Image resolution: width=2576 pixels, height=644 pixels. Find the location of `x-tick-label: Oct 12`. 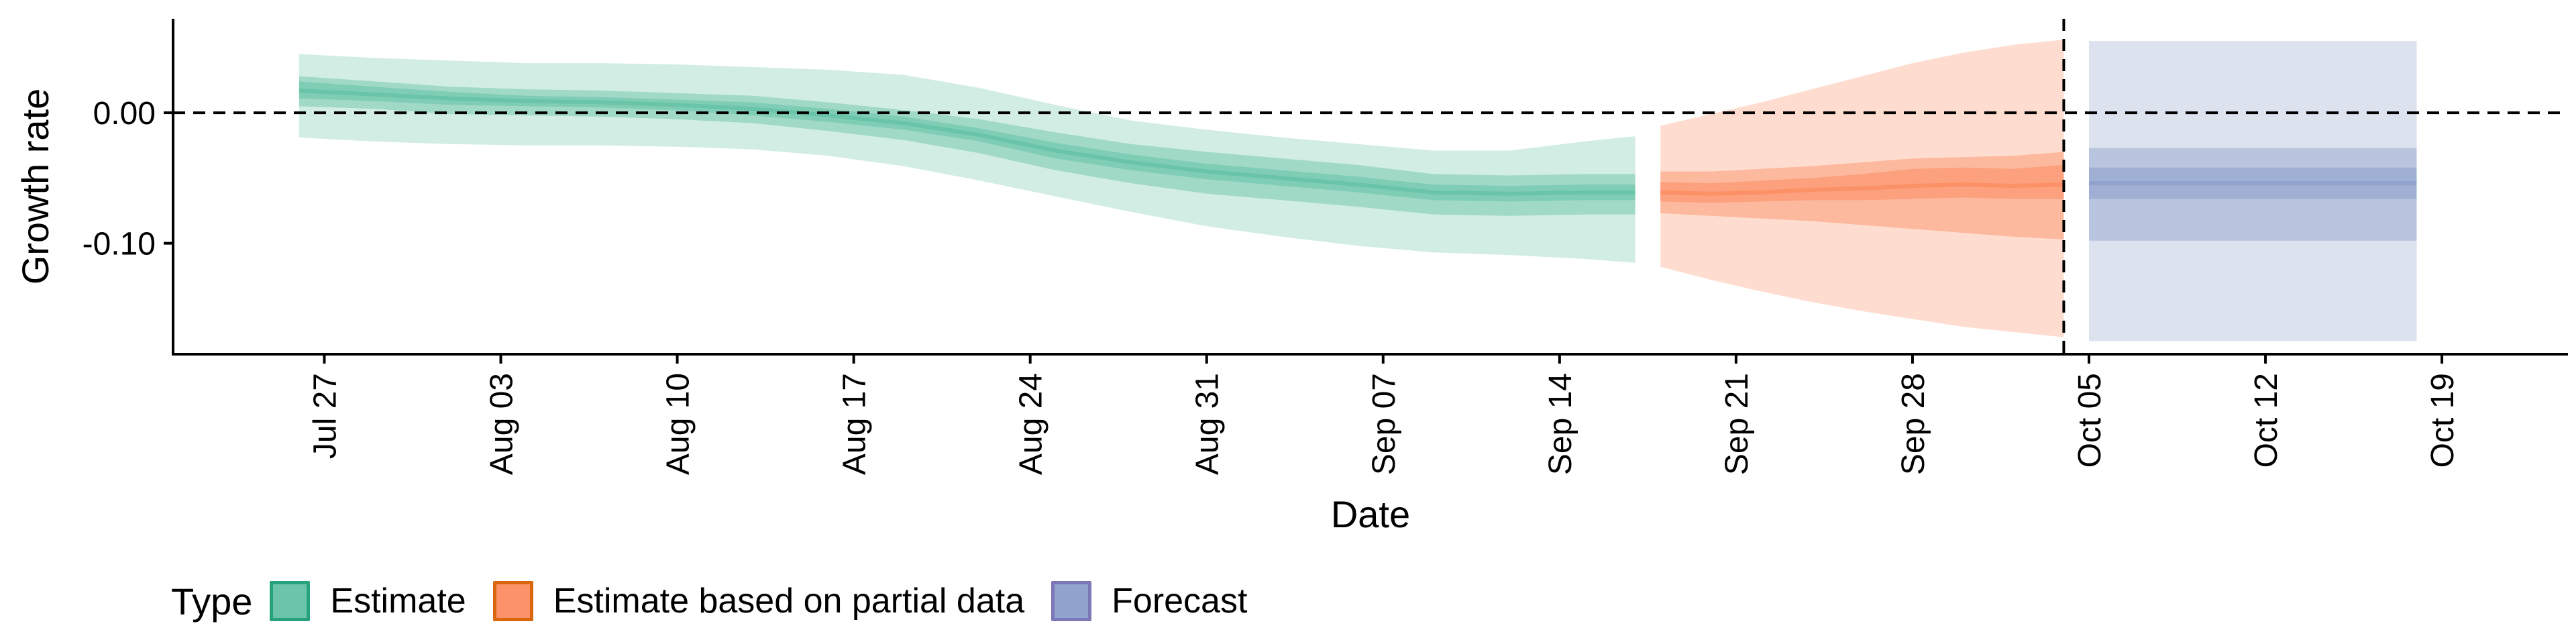

x-tick-label: Oct 12 is located at coordinates (2266, 420).